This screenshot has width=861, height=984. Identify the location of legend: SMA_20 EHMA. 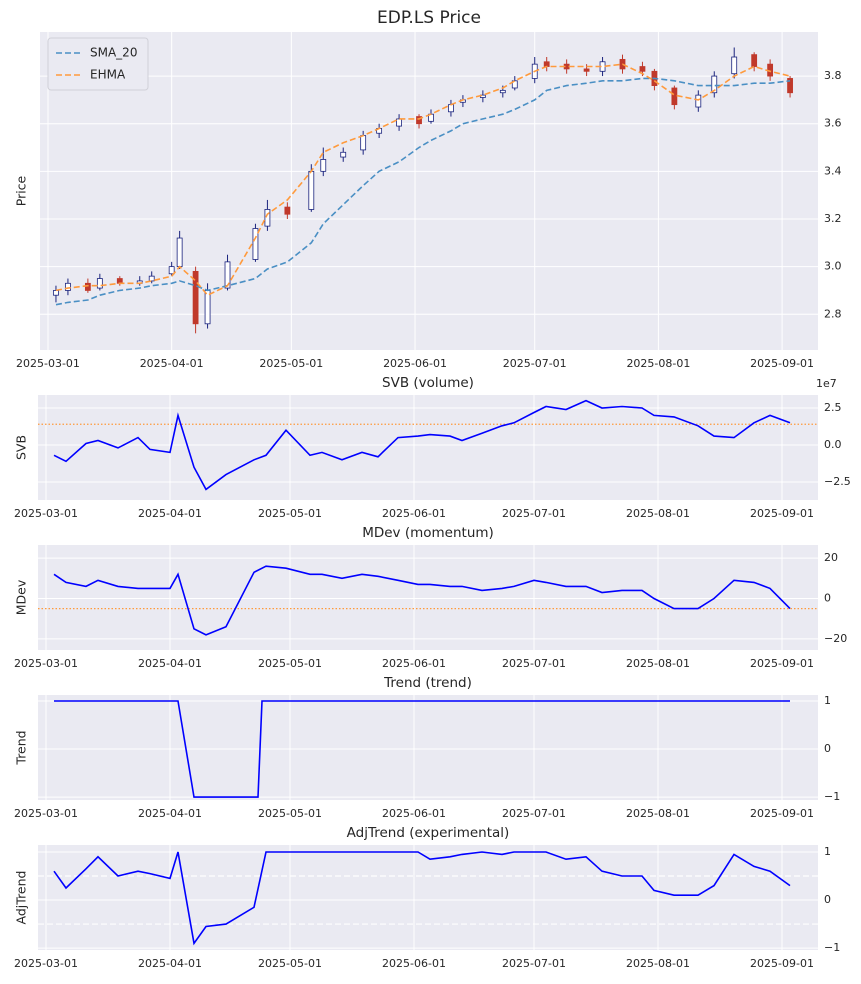
(98, 64).